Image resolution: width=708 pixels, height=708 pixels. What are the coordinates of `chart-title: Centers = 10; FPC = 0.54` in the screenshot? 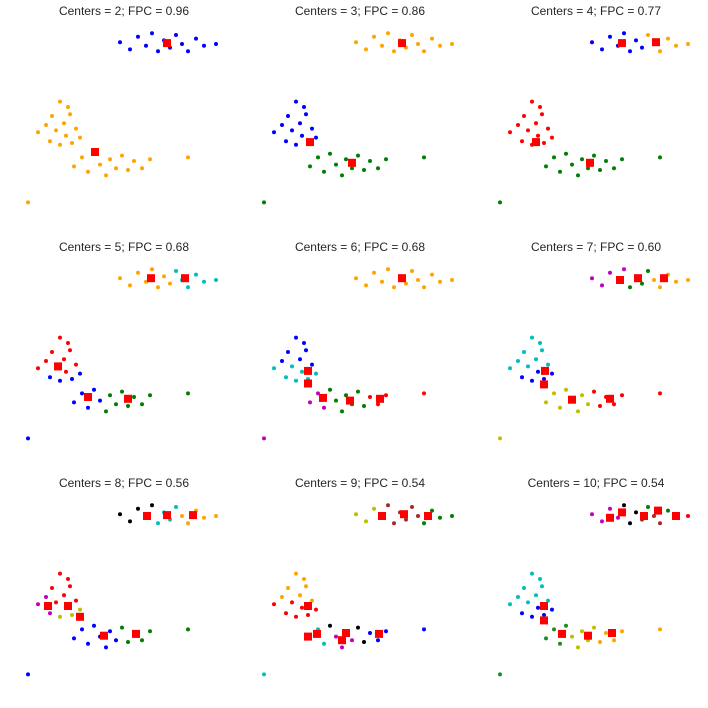 It's located at (596, 483).